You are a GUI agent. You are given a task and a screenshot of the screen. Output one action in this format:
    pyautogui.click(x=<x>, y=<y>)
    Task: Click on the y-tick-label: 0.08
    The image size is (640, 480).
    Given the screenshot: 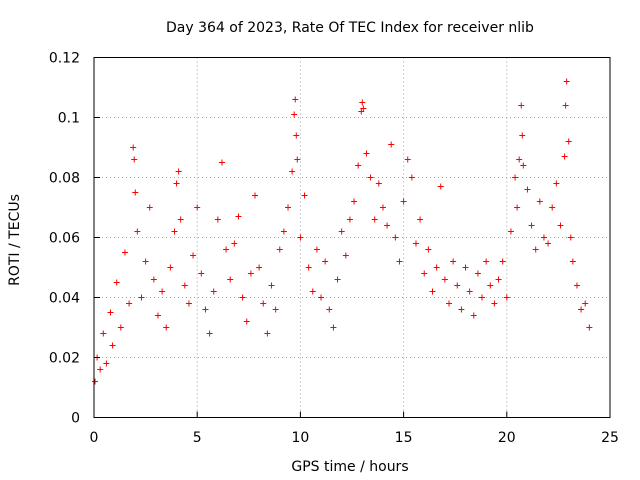 What is the action you would take?
    pyautogui.click(x=64, y=179)
    